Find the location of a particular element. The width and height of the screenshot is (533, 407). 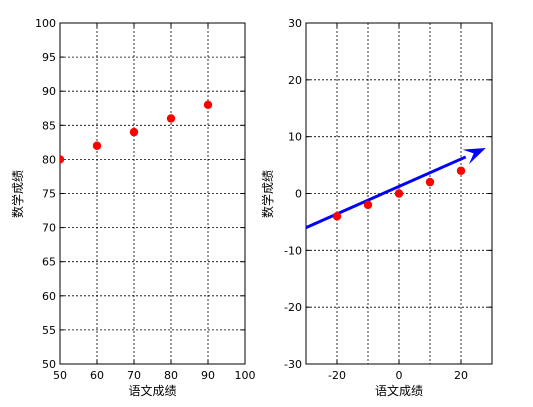

y-tick-label: 65 is located at coordinates (49, 262).